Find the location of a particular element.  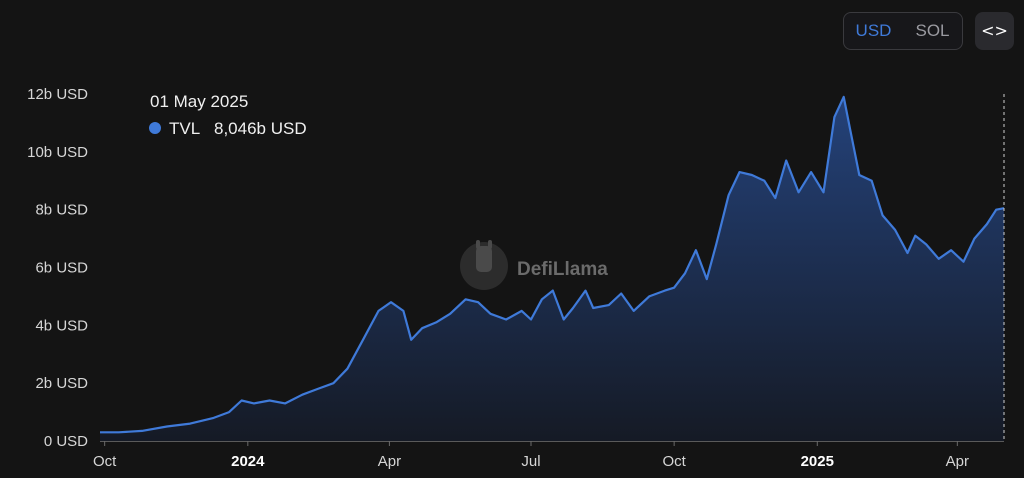

tooltip-marker is located at coordinates (155, 128).